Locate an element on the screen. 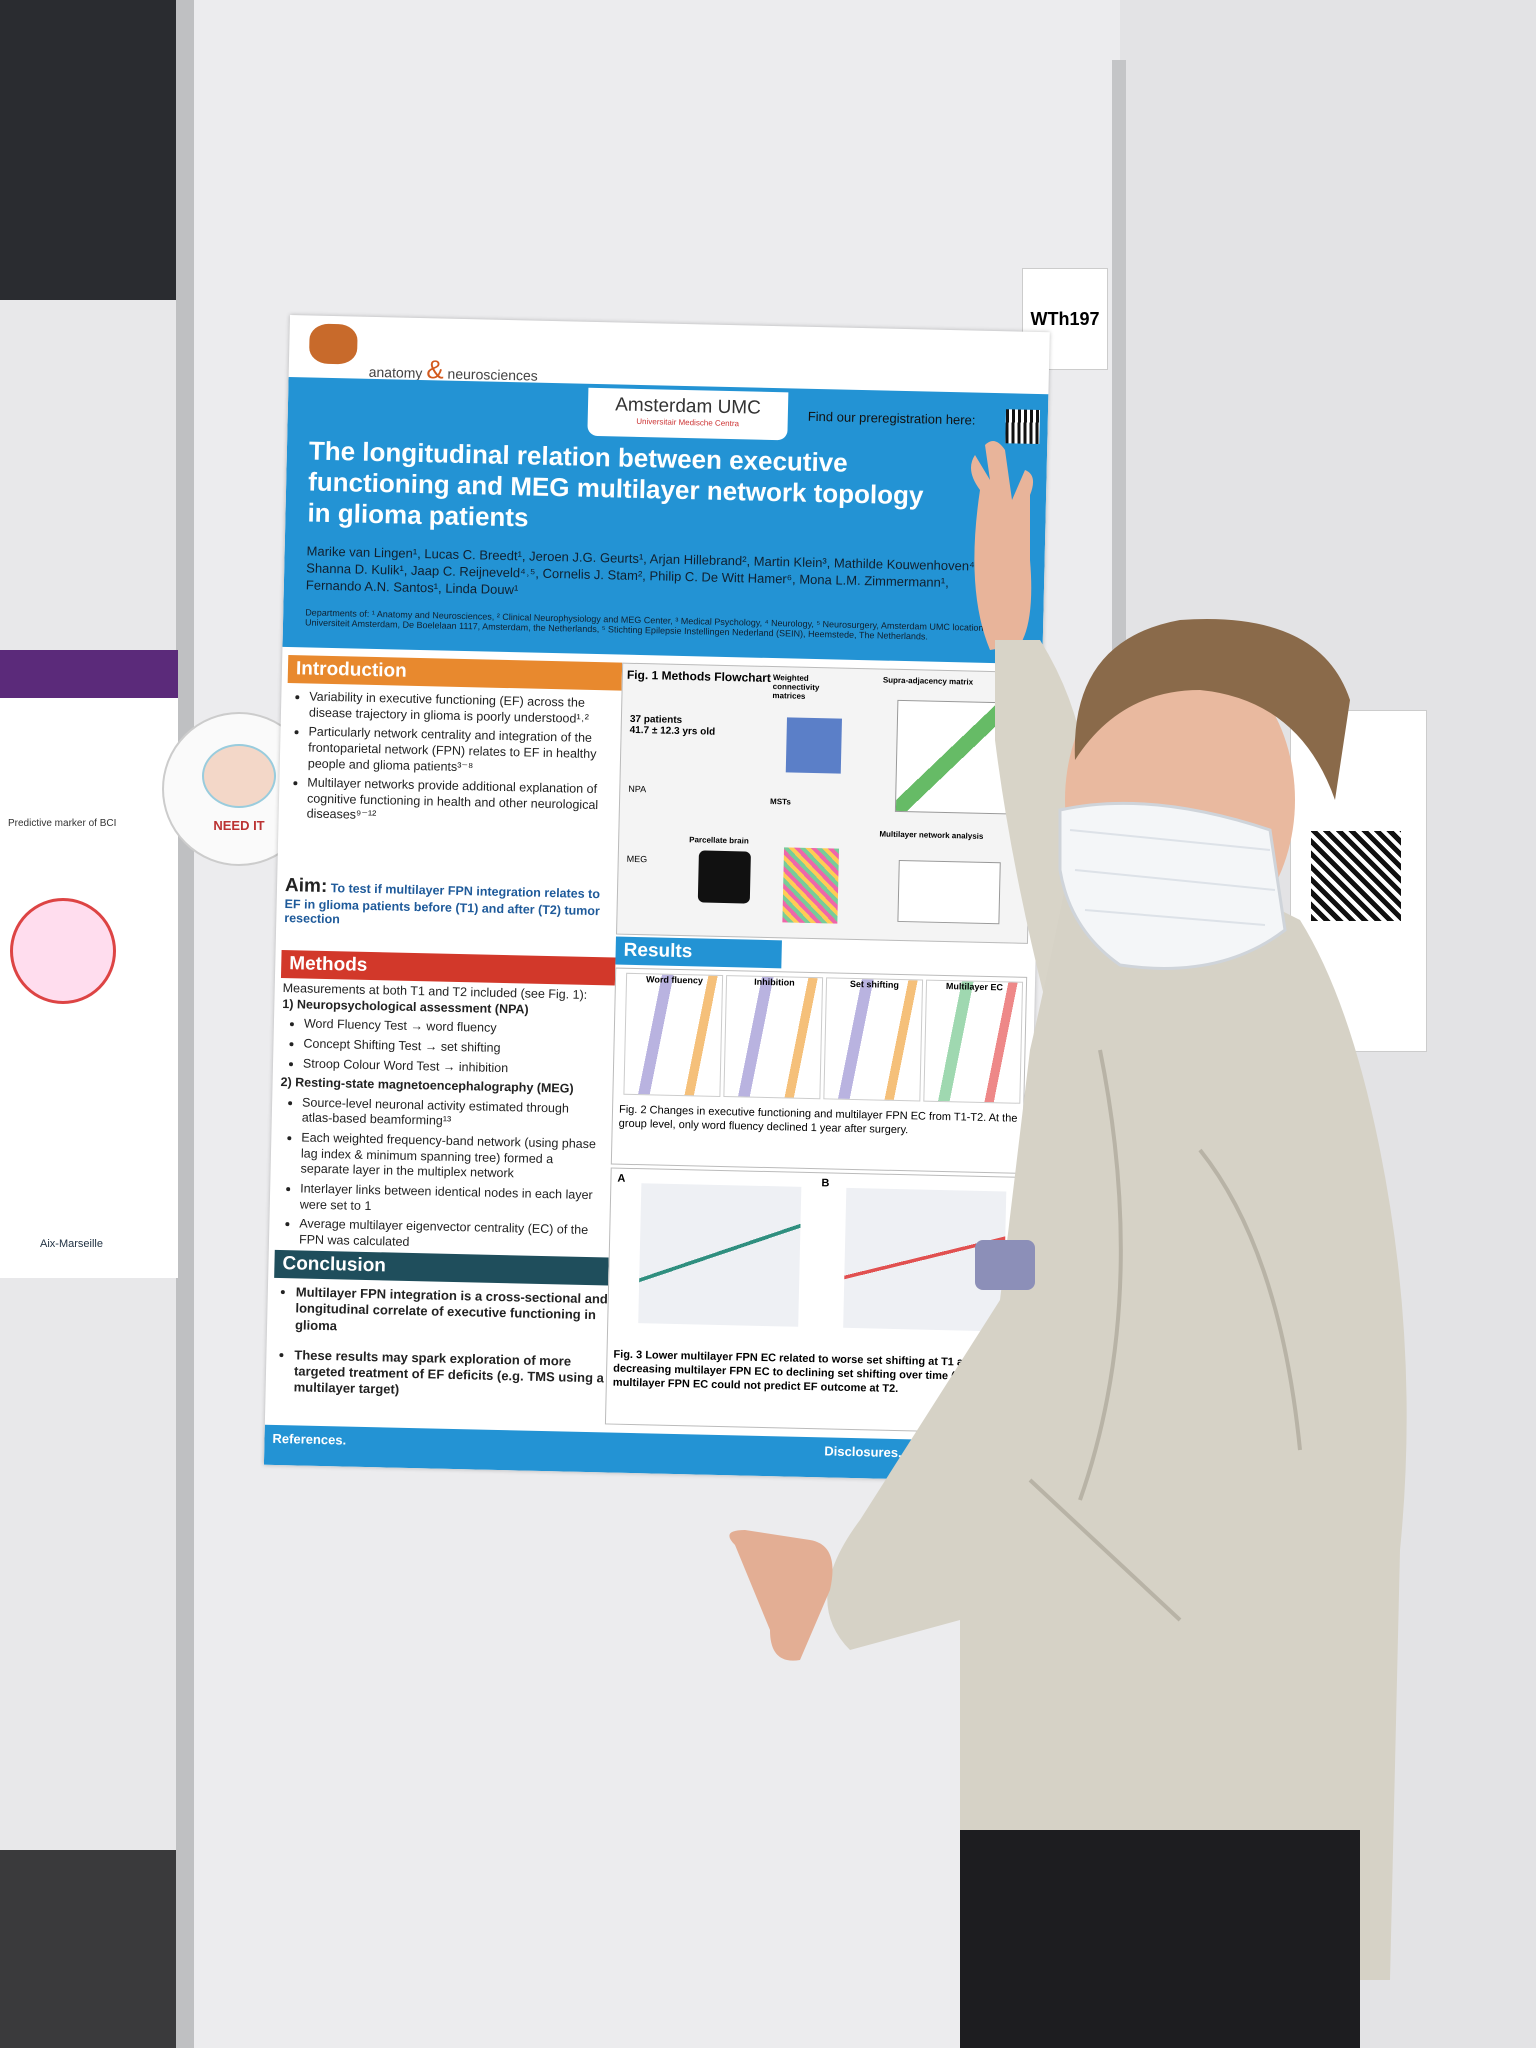  pointing-hand is located at coordinates (781, 1595).